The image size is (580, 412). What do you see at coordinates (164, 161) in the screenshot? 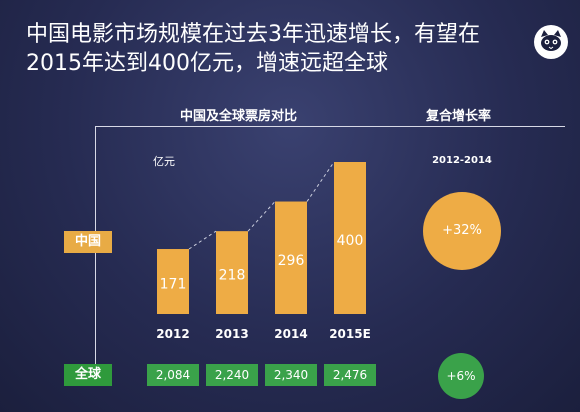
I see `unit-label: 亿元` at bounding box center [164, 161].